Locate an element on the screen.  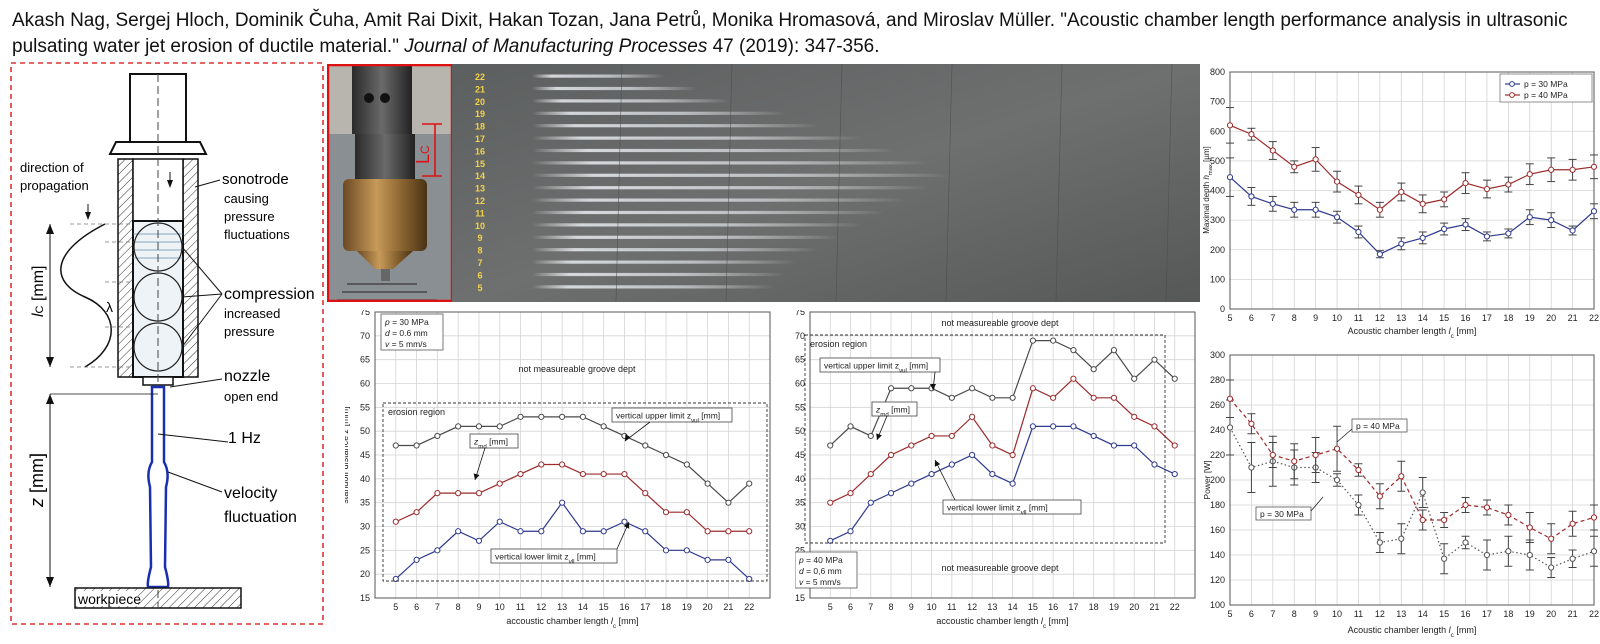
y-tick-label: 260 is located at coordinates (1217, 405).